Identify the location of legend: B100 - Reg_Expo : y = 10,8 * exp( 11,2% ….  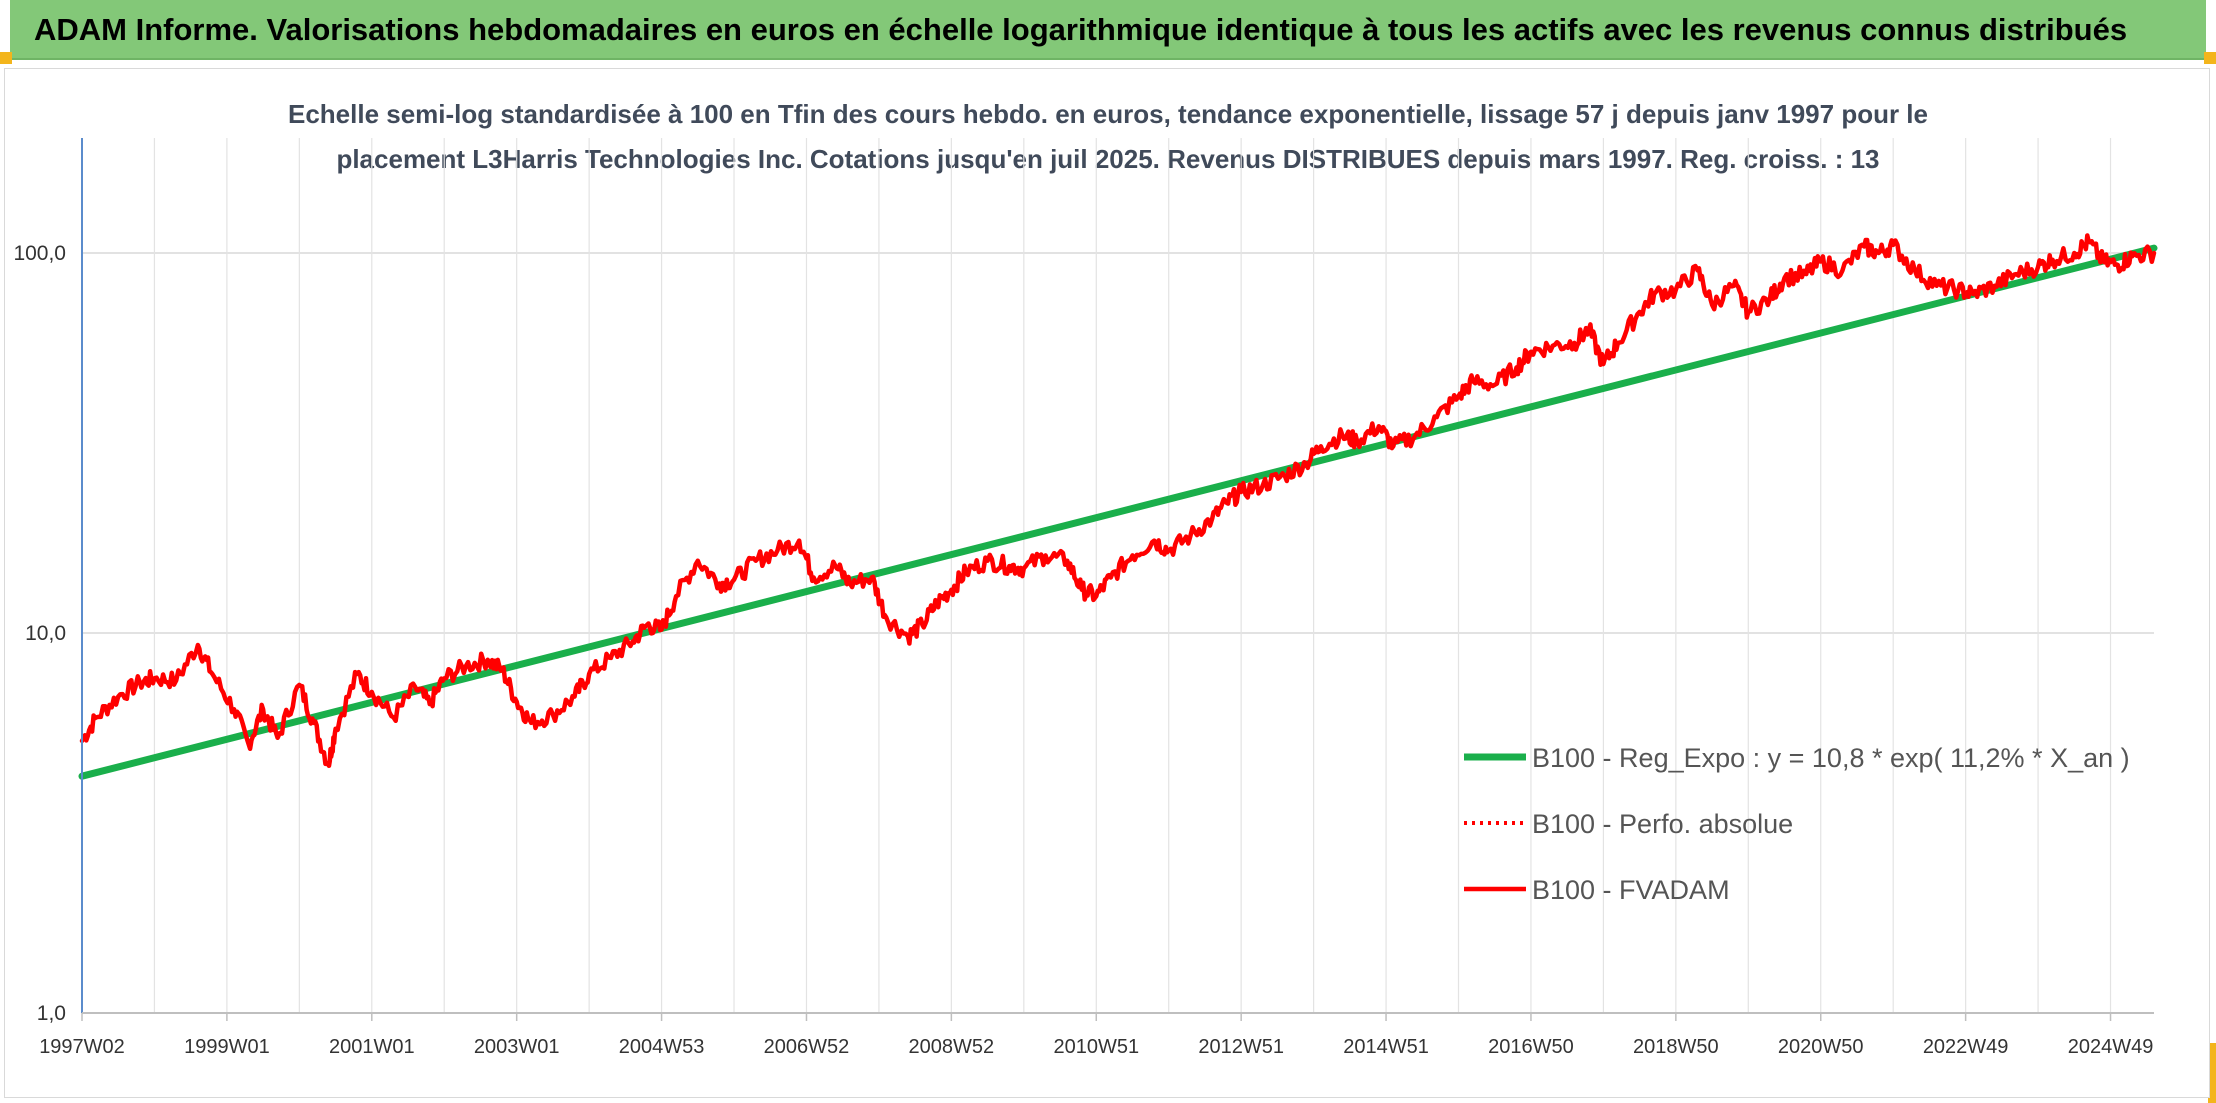
(1797, 824).